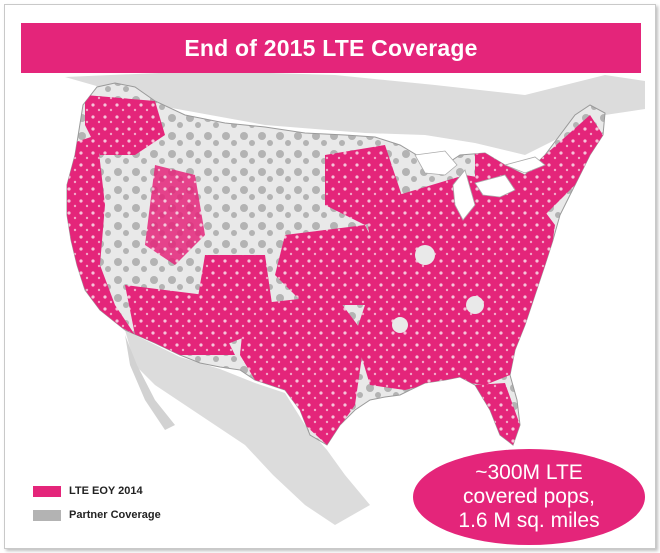 Image resolution: width=660 pixels, height=553 pixels. I want to click on callout-line-3: 1.6 M sq. miles, so click(529, 520).